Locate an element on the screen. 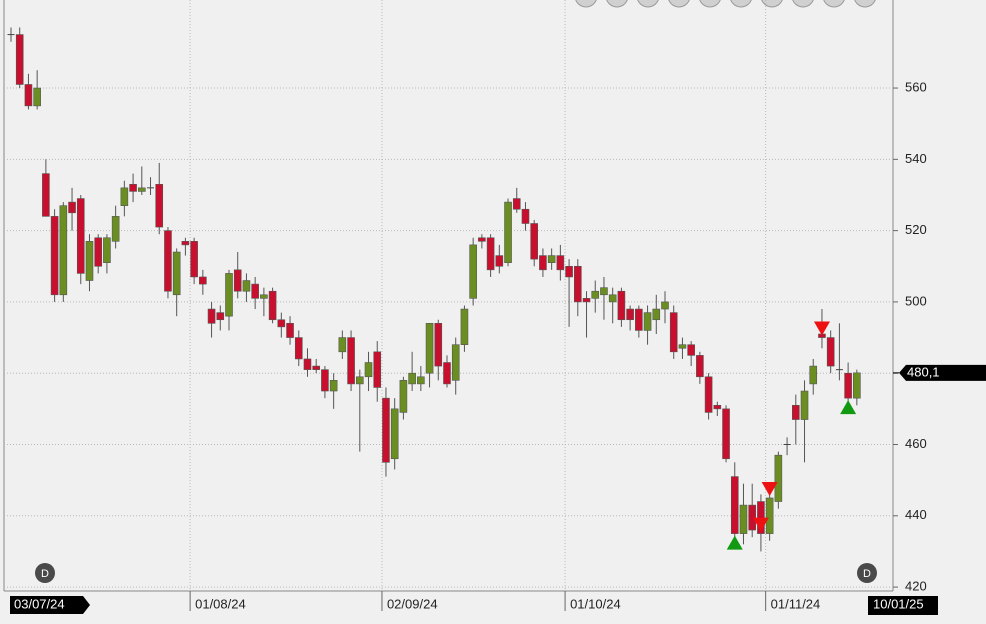 Image resolution: width=986 pixels, height=624 pixels. toolbar is located at coordinates (725, 4).